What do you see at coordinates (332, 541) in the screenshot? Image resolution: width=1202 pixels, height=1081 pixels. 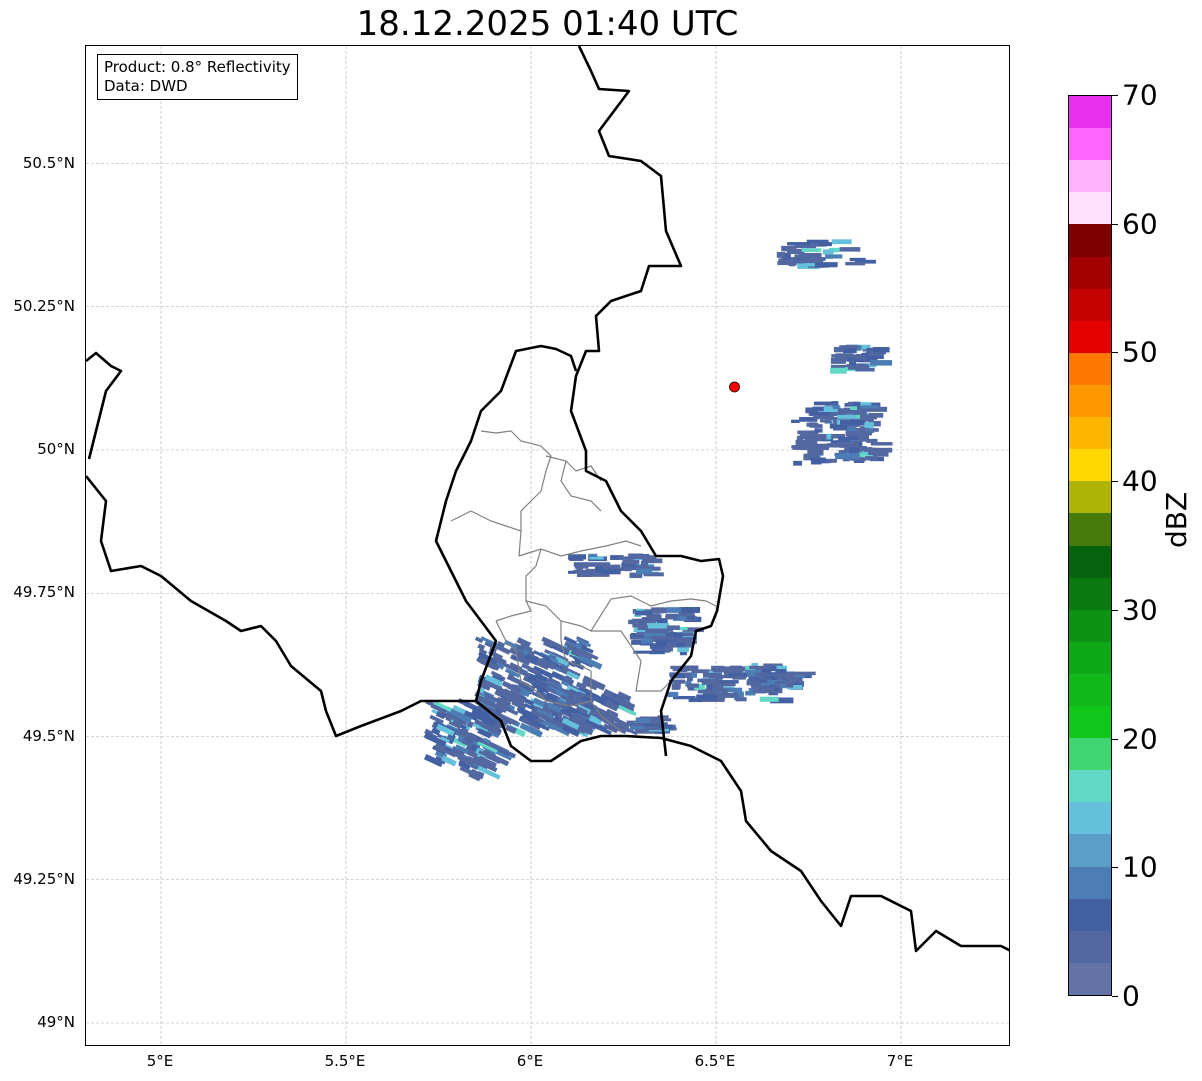 I see `country-border` at bounding box center [332, 541].